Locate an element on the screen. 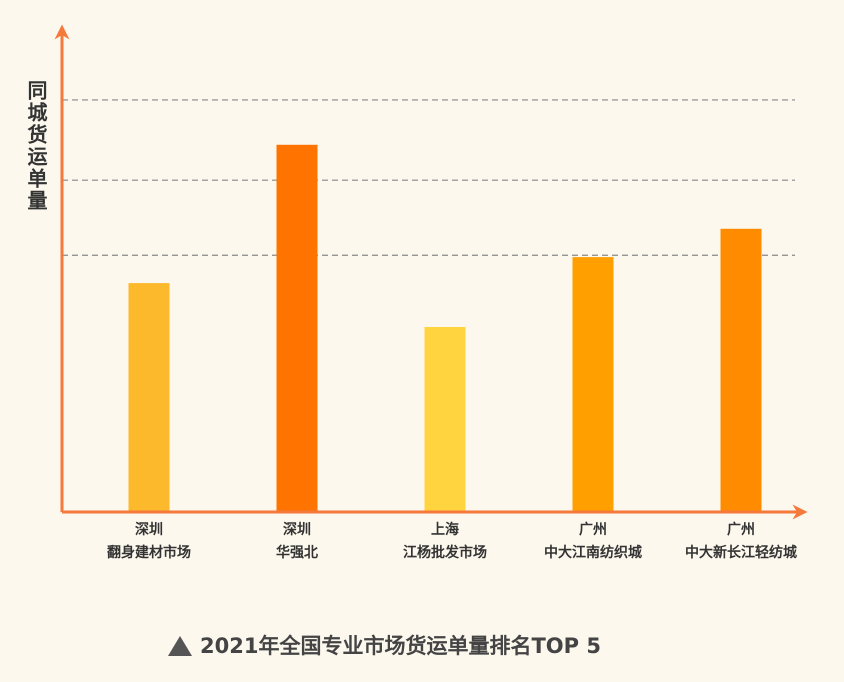 Image resolution: width=844 pixels, height=682 pixels. y-axis-label: 同城货运单量 is located at coordinates (36, 146).